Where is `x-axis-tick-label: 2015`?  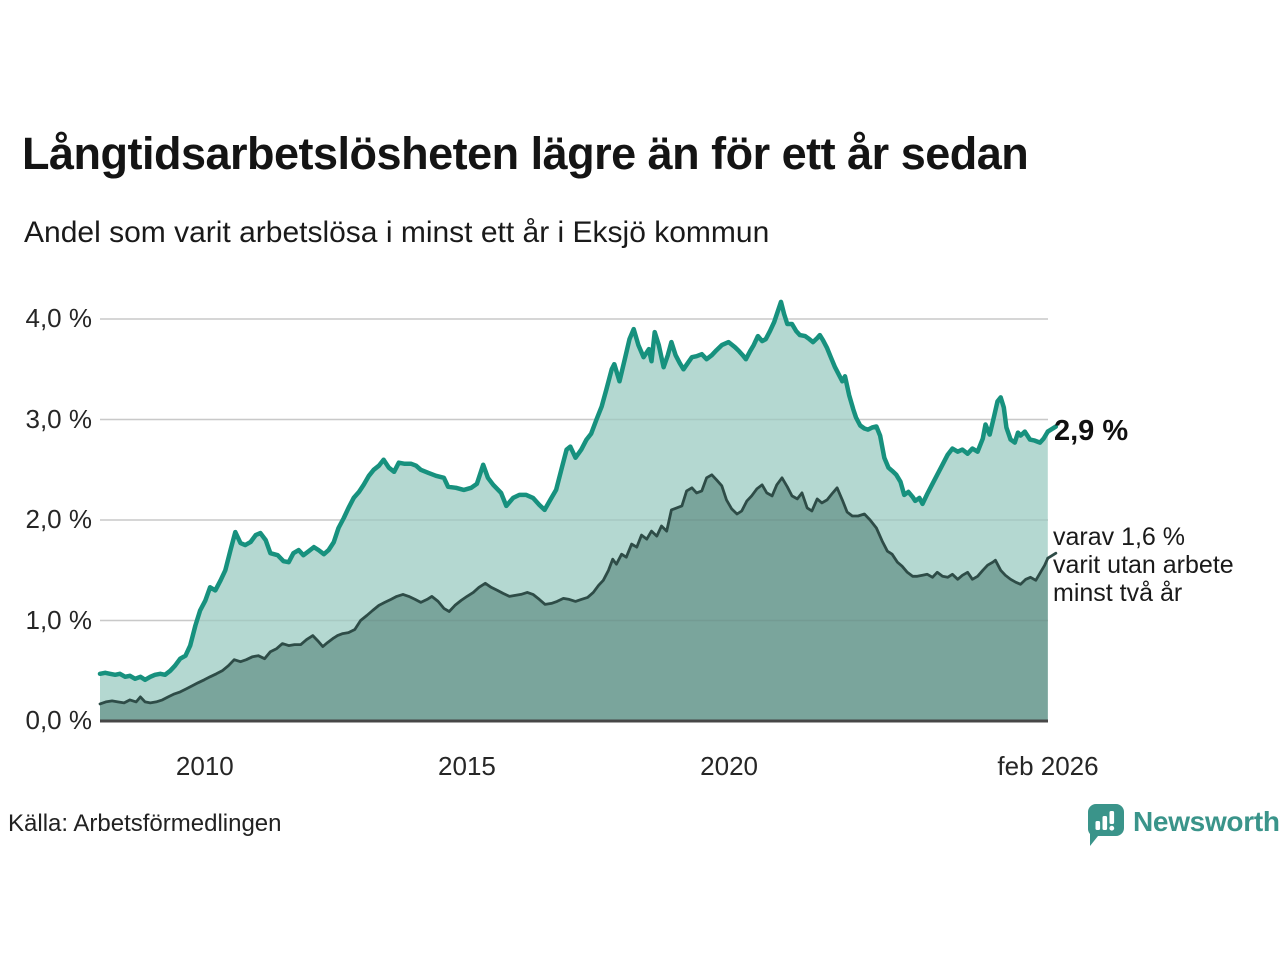 x-axis-tick-label: 2015 is located at coordinates (467, 766).